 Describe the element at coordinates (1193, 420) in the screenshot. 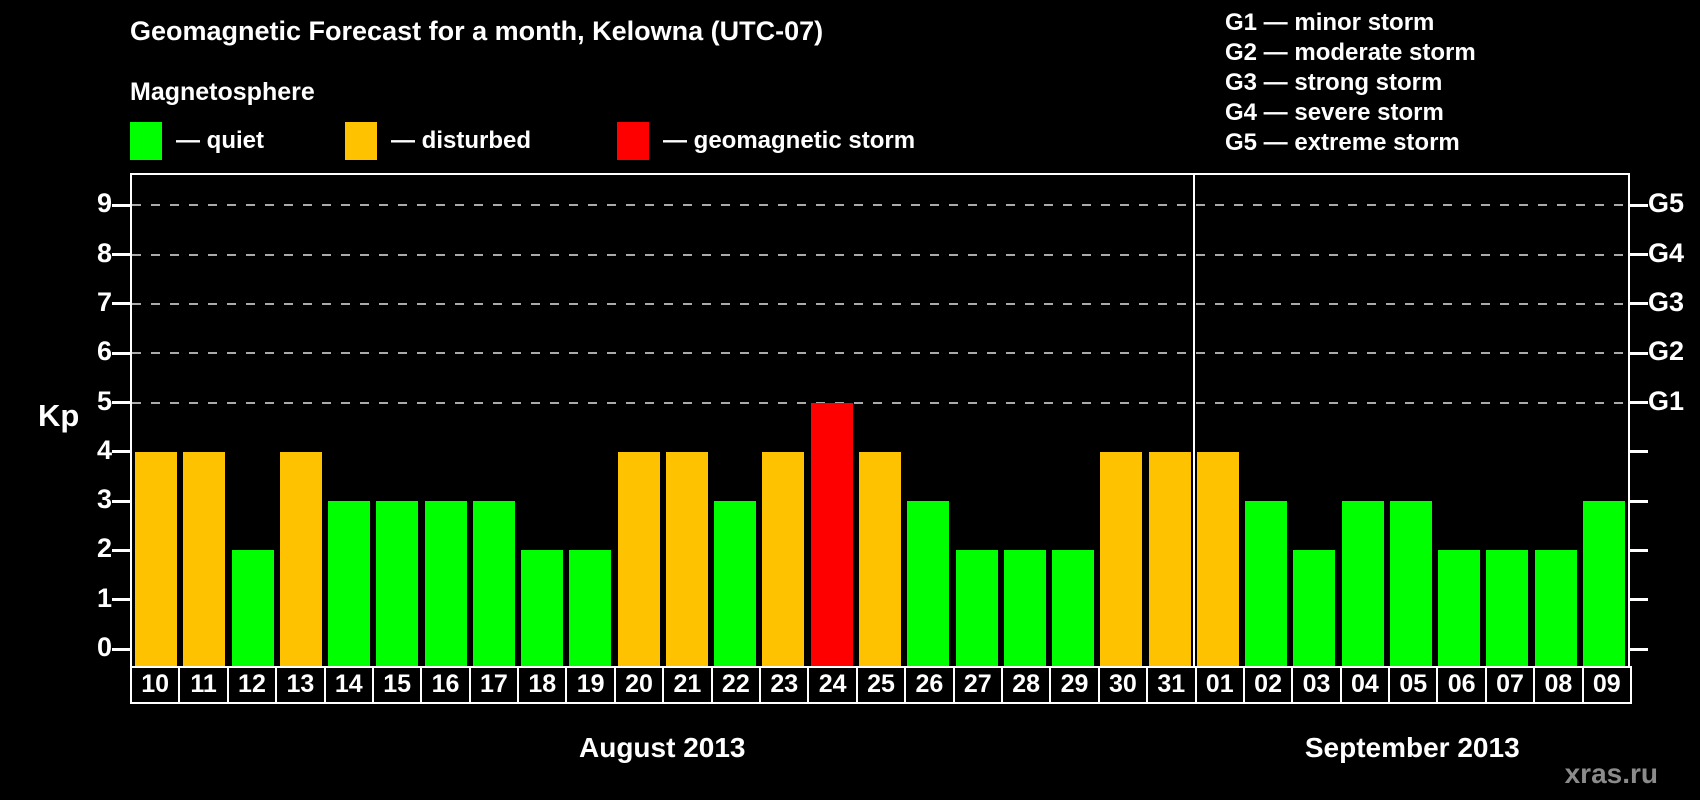

I see `month-separator-line` at that location.